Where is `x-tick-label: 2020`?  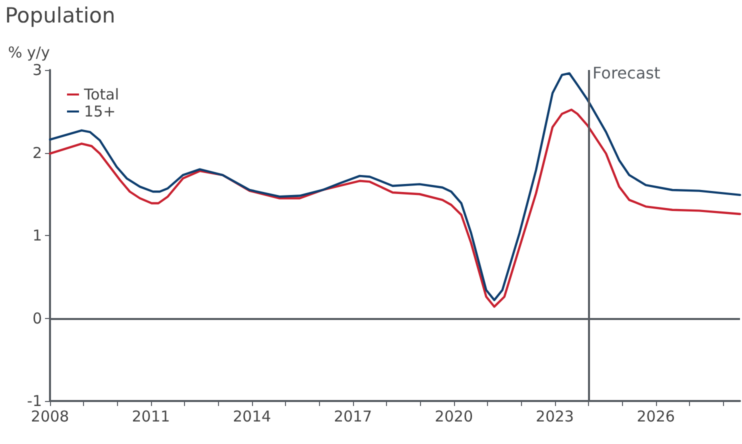
x-tick-label: 2020 is located at coordinates (453, 417).